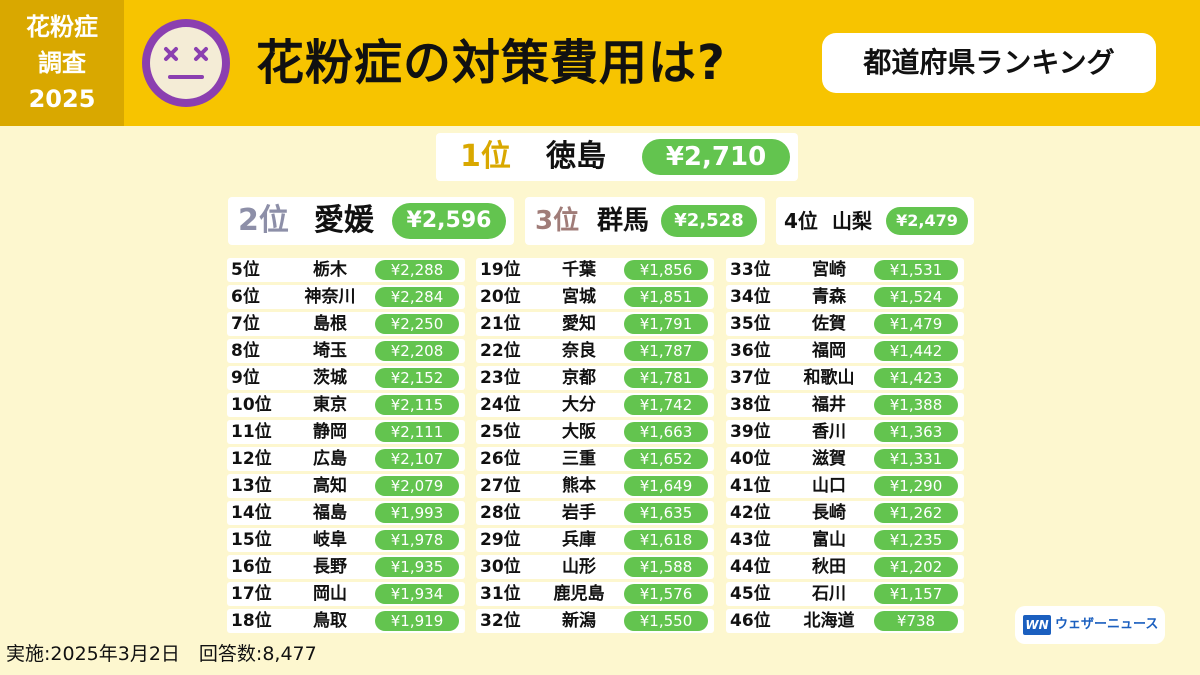 The image size is (1200, 675). I want to click on prefecture-name: 山梨, so click(852, 221).